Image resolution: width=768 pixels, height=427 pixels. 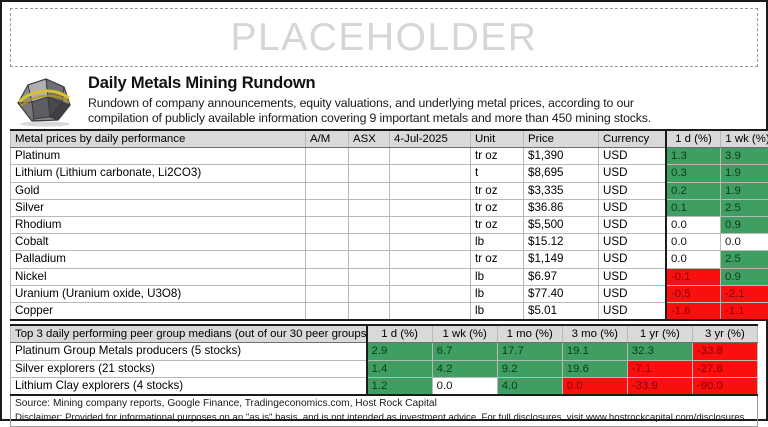 I want to click on placeholder-banner: PLACEHOLDER, so click(x=384, y=37).